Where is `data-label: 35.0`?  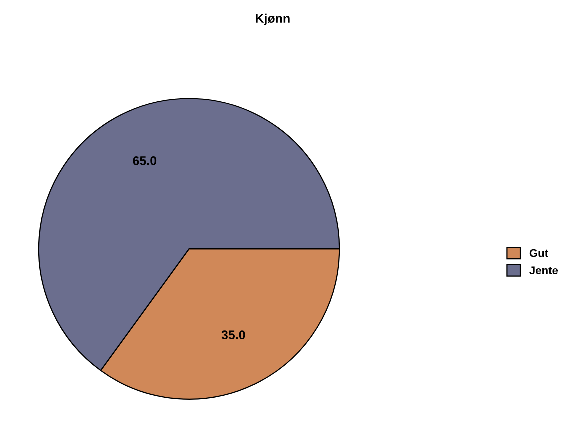 data-label: 35.0 is located at coordinates (234, 335).